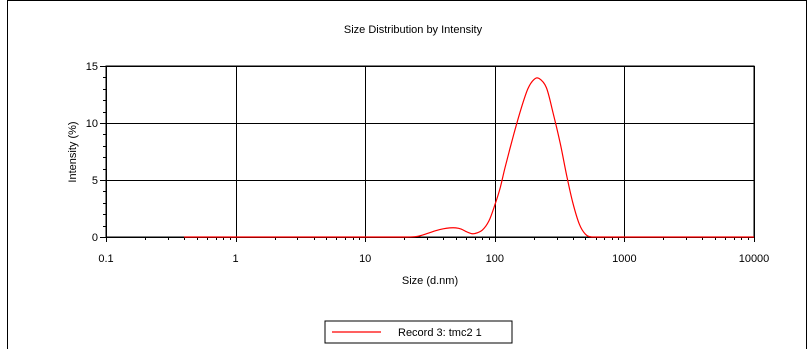  What do you see at coordinates (73, 151) in the screenshot?
I see `y-axis-label: Intensity (%)` at bounding box center [73, 151].